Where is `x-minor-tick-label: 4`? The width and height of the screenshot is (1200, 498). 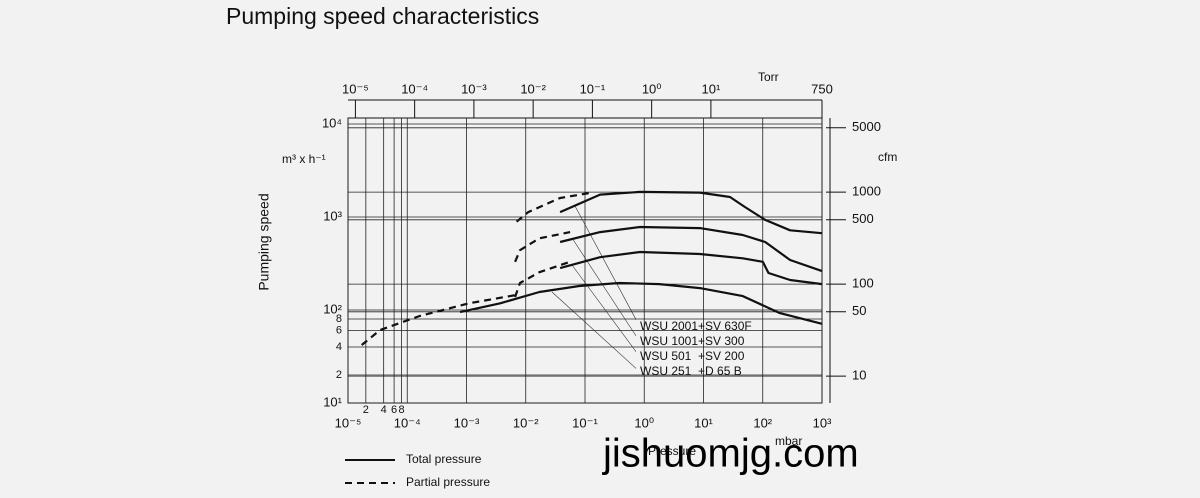 x-minor-tick-label: 4 is located at coordinates (384, 410).